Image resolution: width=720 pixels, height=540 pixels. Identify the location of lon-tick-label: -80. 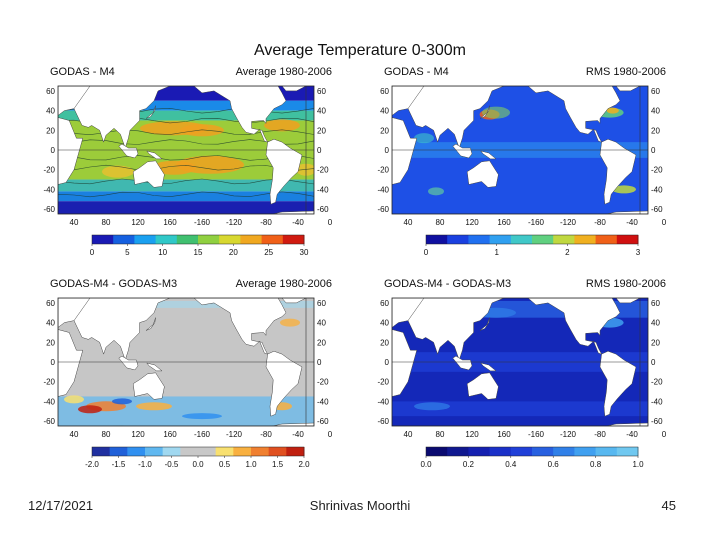
(600, 434).